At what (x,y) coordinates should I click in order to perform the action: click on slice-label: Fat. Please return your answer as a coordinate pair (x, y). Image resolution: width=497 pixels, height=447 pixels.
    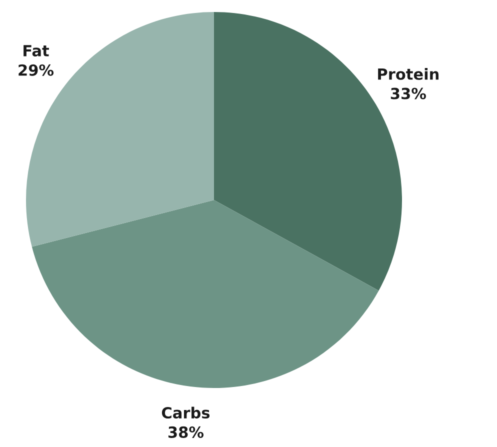
    Looking at the image, I should click on (36, 50).